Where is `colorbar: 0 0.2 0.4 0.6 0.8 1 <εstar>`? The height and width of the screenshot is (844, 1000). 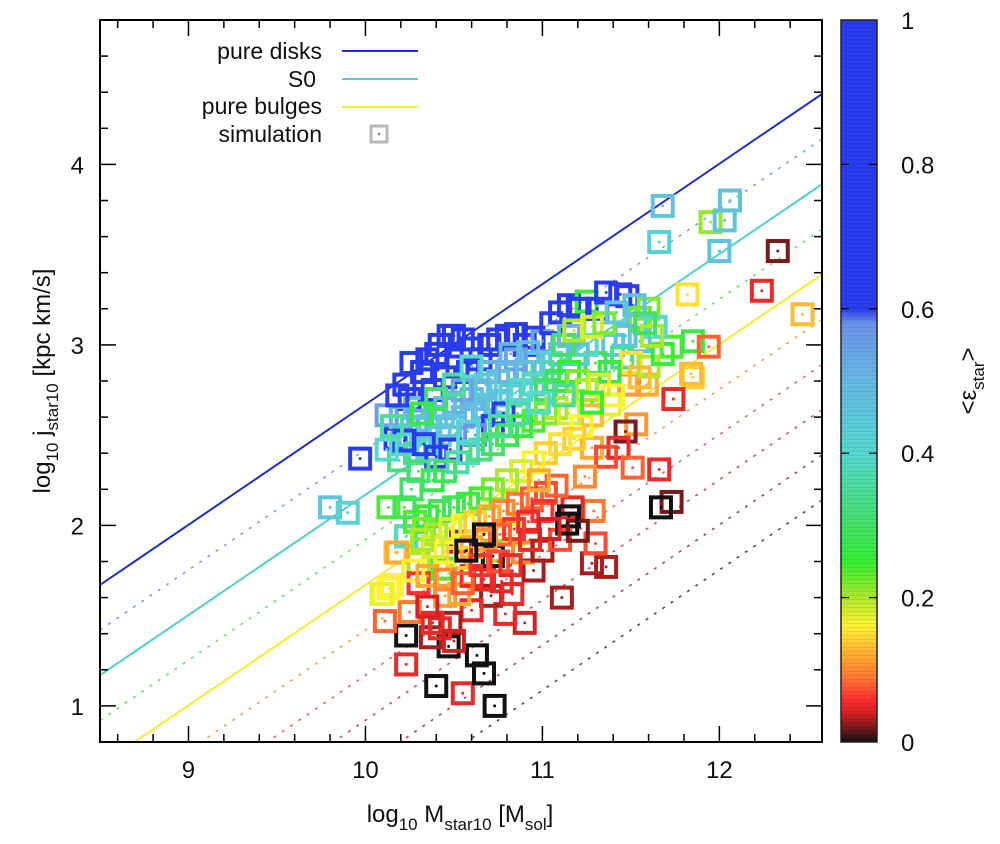
colorbar: 0 0.2 0.4 0.6 0.8 1 <εstar> is located at coordinates (914, 382).